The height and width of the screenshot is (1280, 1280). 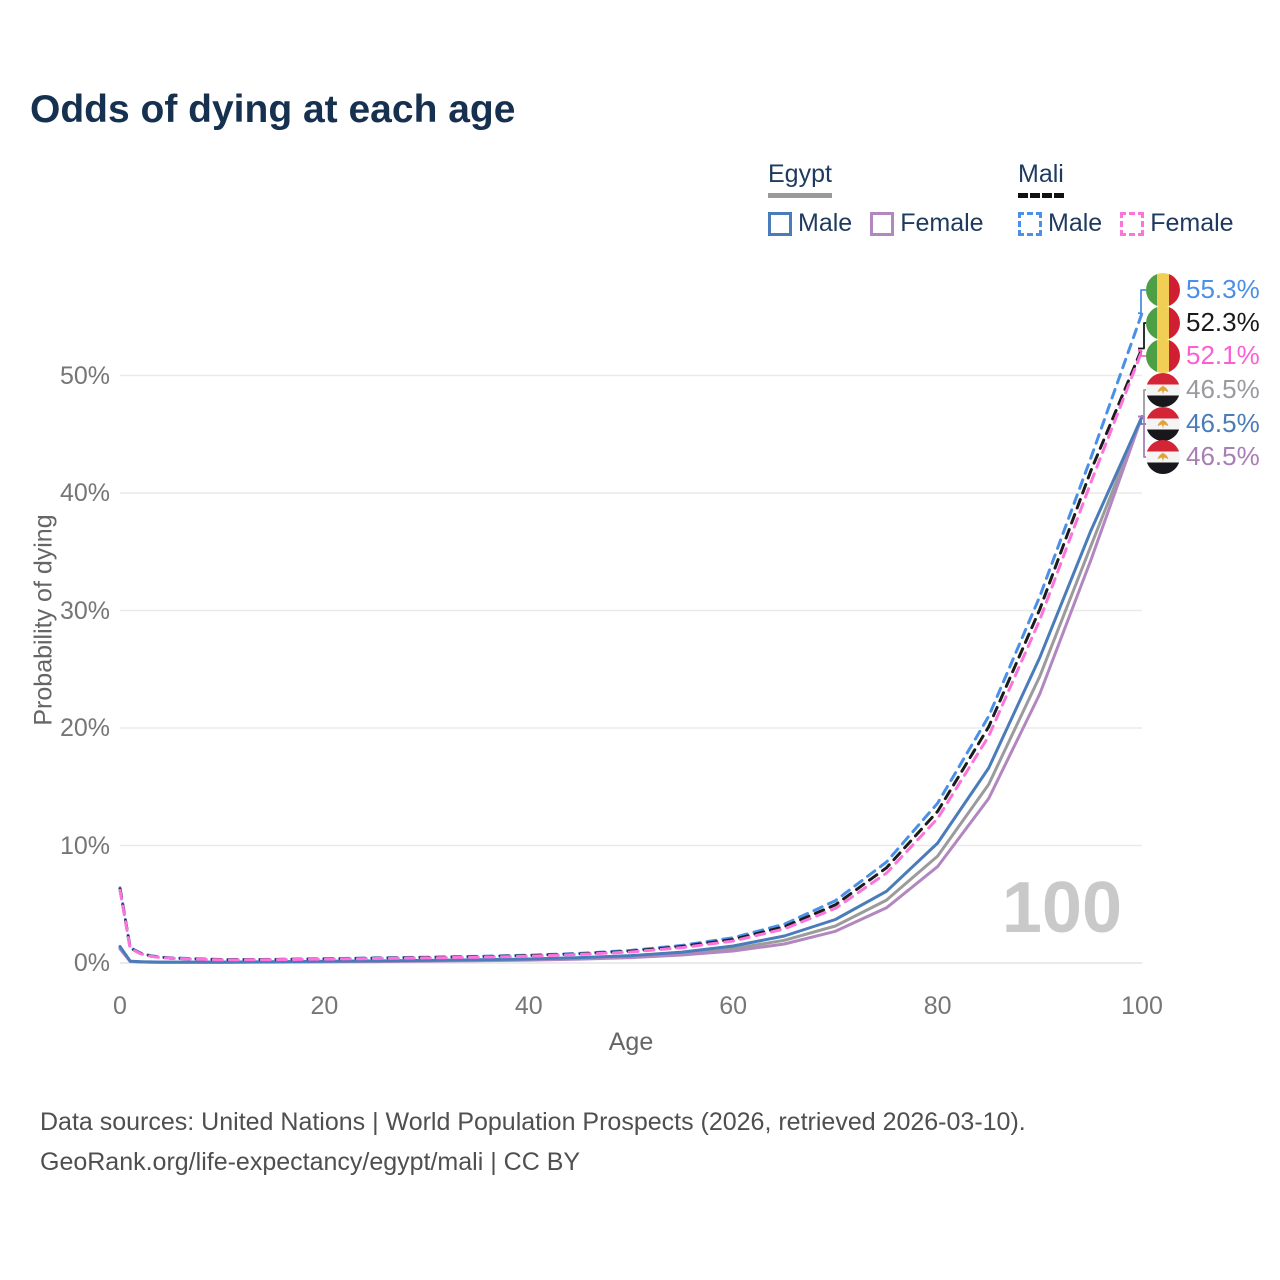 I want to click on end-label-value-mali-female: 52.1%, so click(x=1223, y=355).